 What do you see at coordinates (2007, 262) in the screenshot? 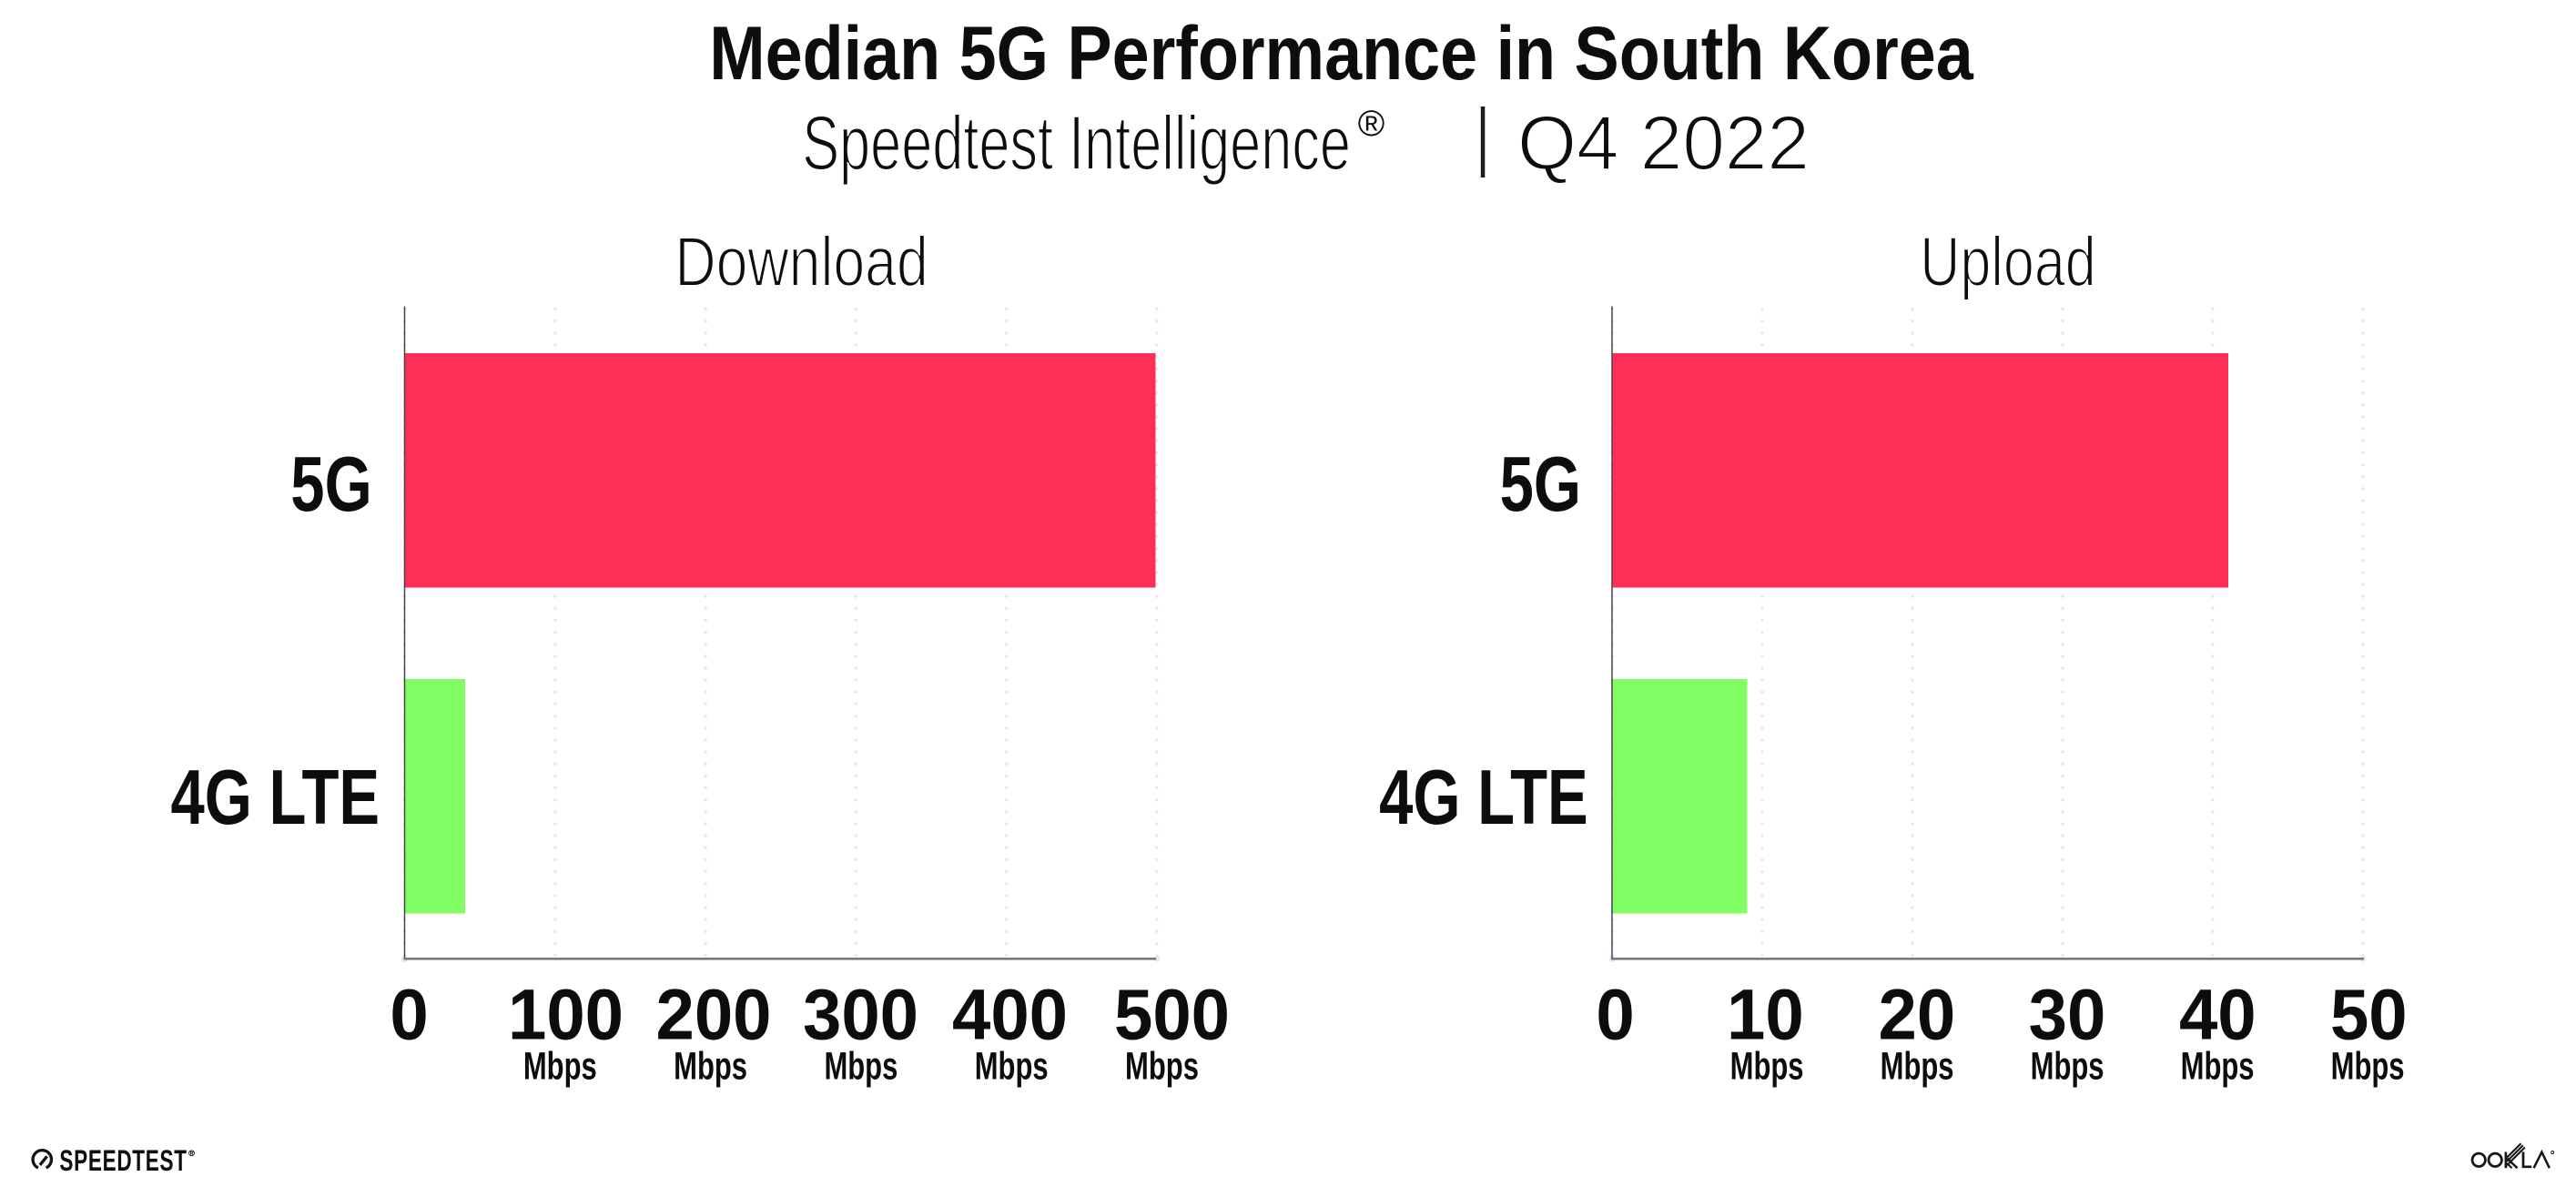
I see `svg-text: Upload` at bounding box center [2007, 262].